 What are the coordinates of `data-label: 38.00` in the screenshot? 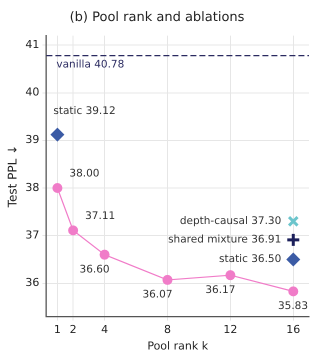 It's located at (84, 174).